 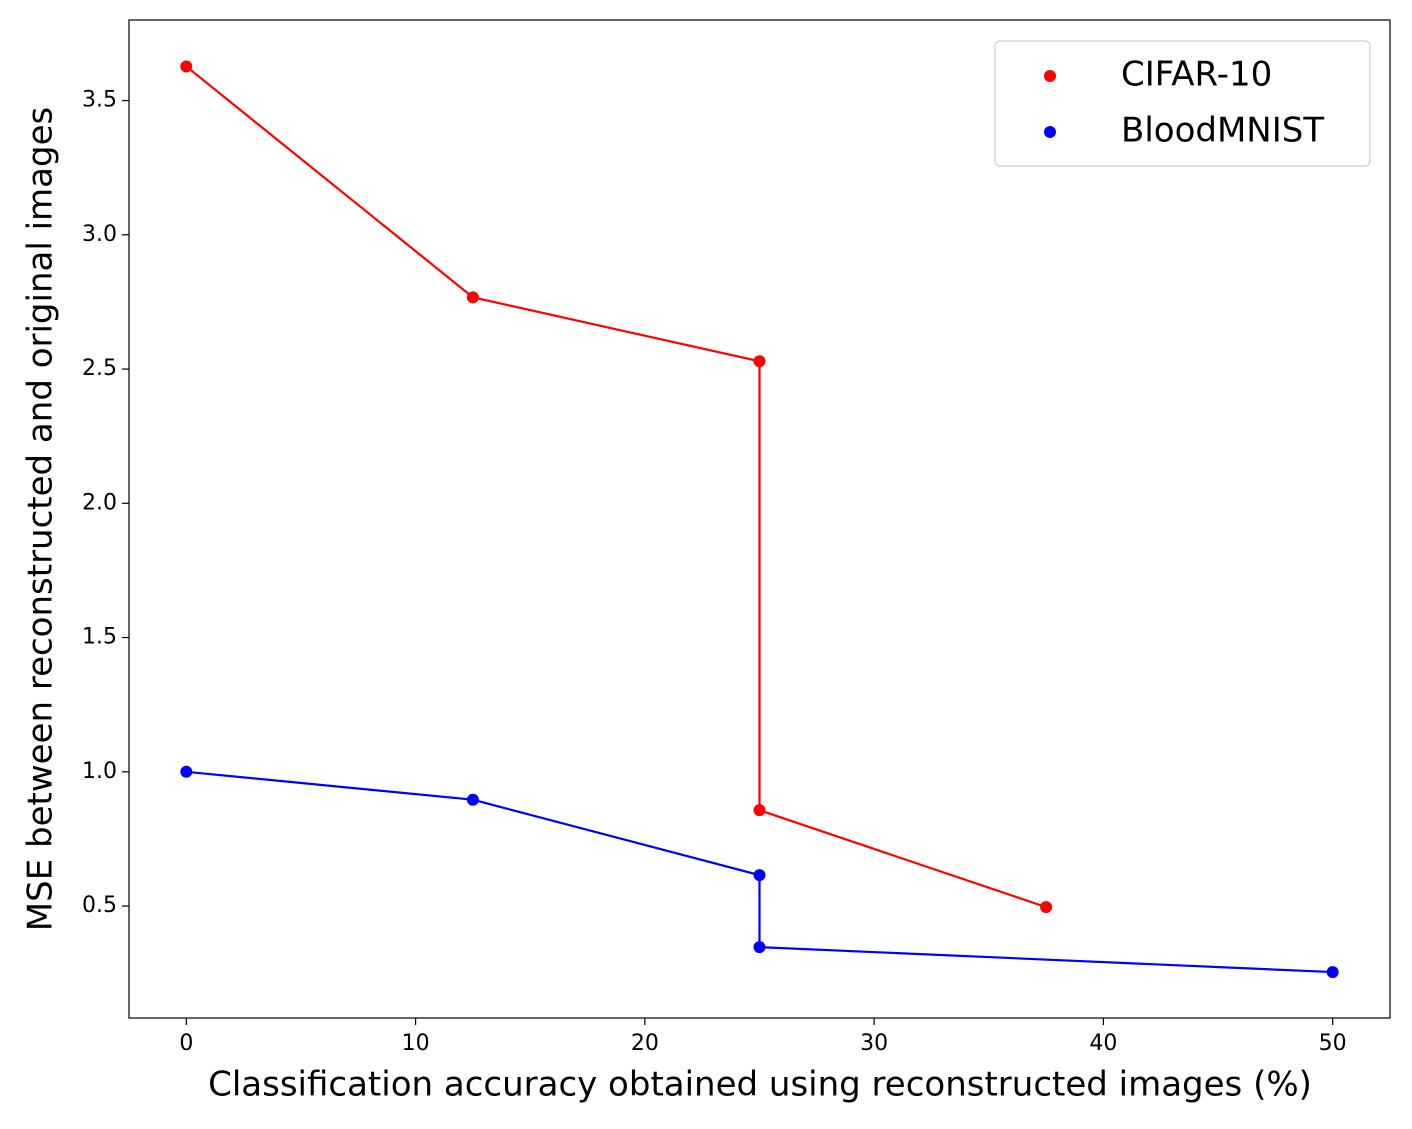 I want to click on x-tick-label: 40, so click(x=1103, y=1043).